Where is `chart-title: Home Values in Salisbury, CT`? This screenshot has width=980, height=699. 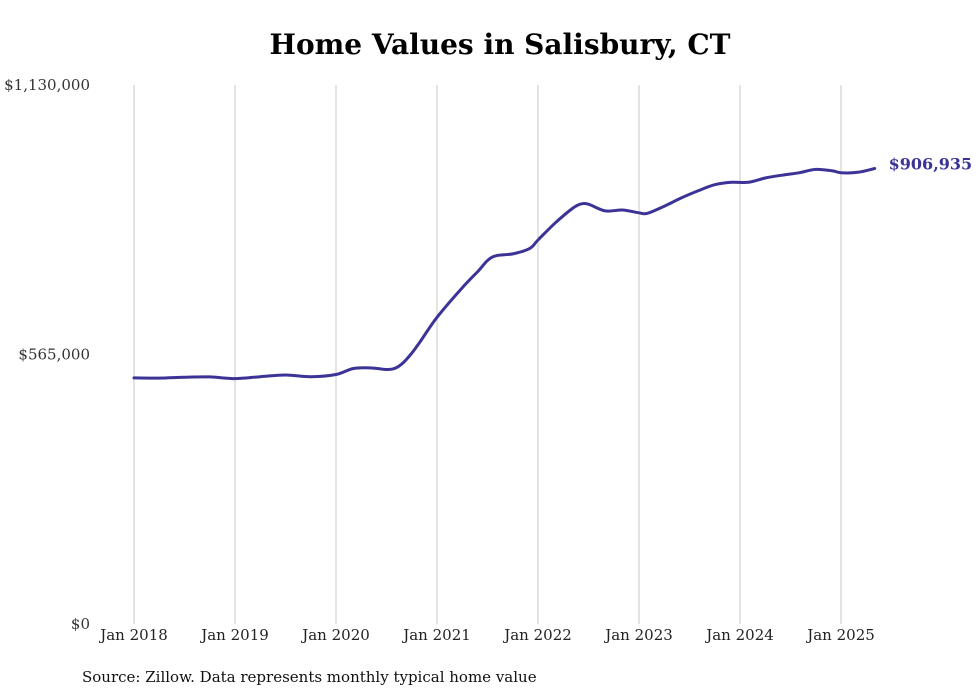 chart-title: Home Values in Salisbury, CT is located at coordinates (500, 44).